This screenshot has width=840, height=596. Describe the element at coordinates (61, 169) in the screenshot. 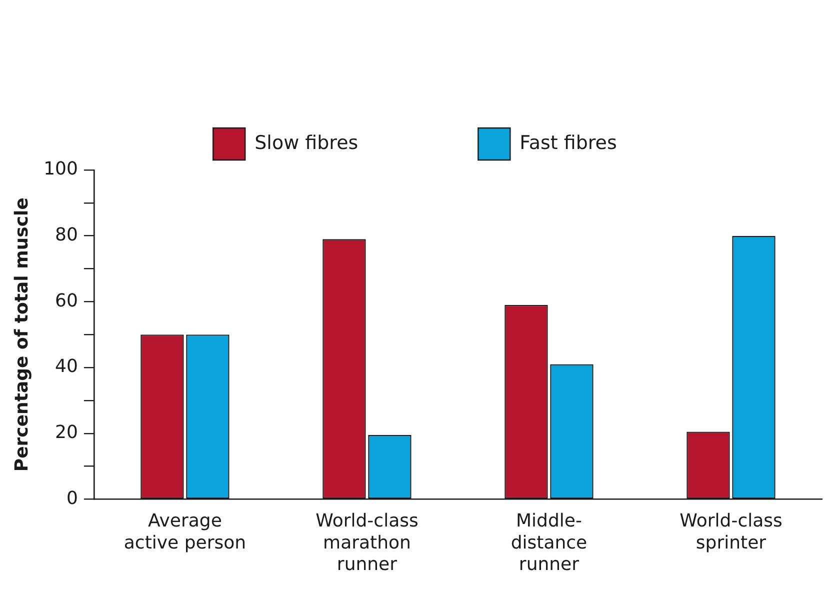

I see `y-tick-label: 100` at that location.